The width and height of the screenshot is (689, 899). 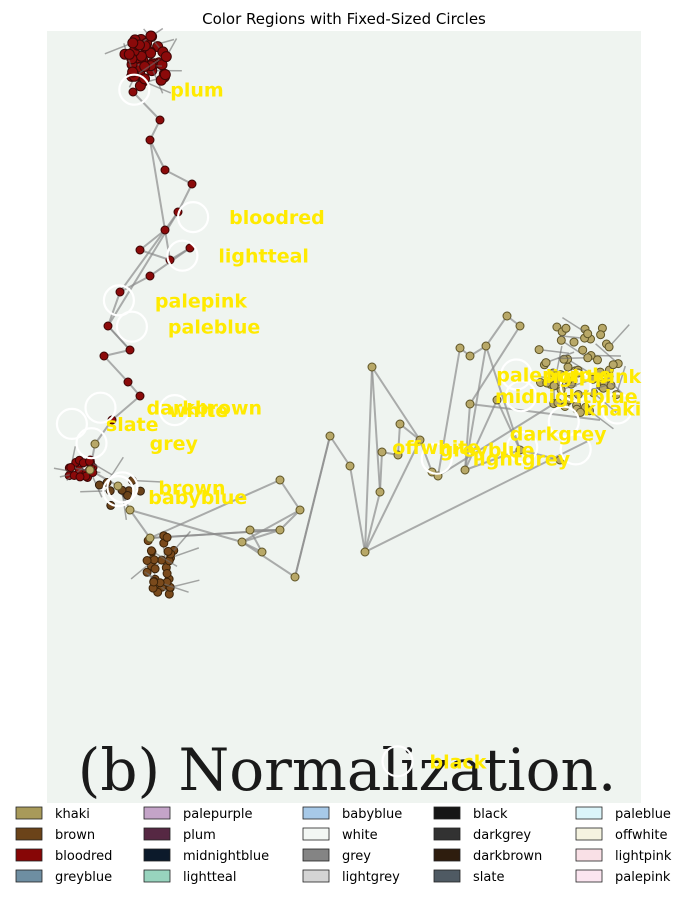 I want to click on region-label-black: black, so click(x=458, y=762).